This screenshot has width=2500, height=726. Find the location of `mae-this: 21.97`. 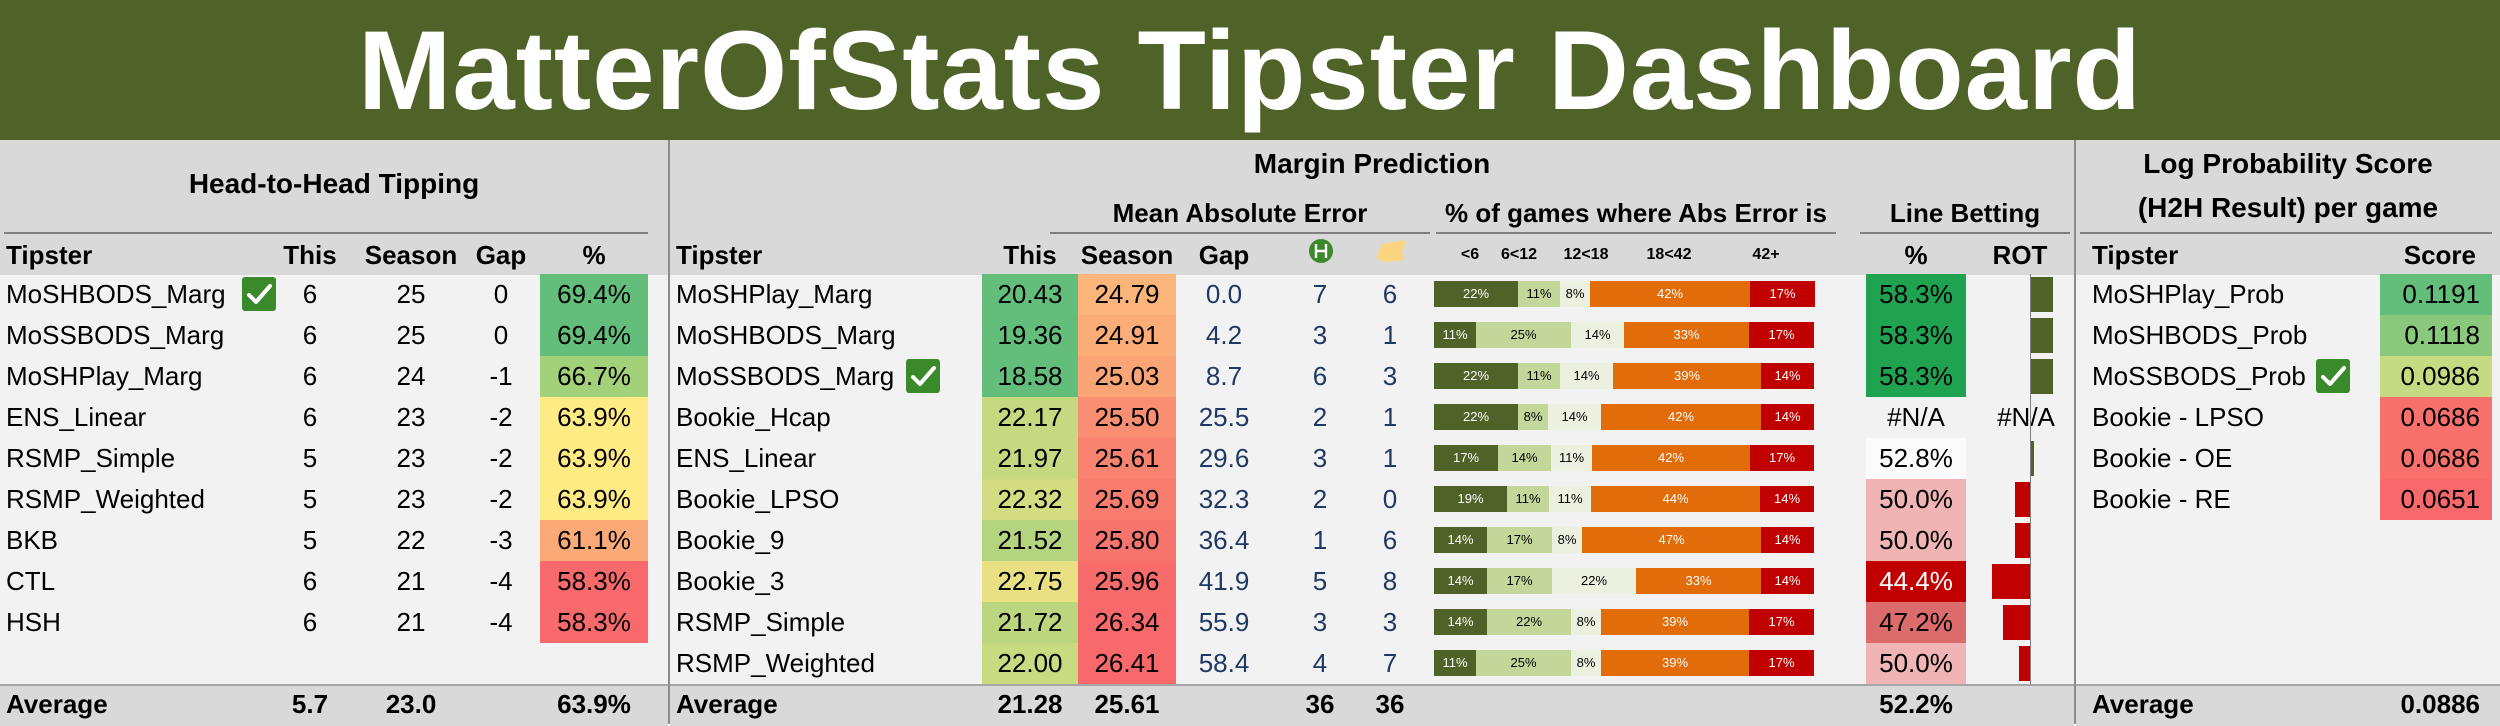

mae-this: 21.97 is located at coordinates (1030, 458).